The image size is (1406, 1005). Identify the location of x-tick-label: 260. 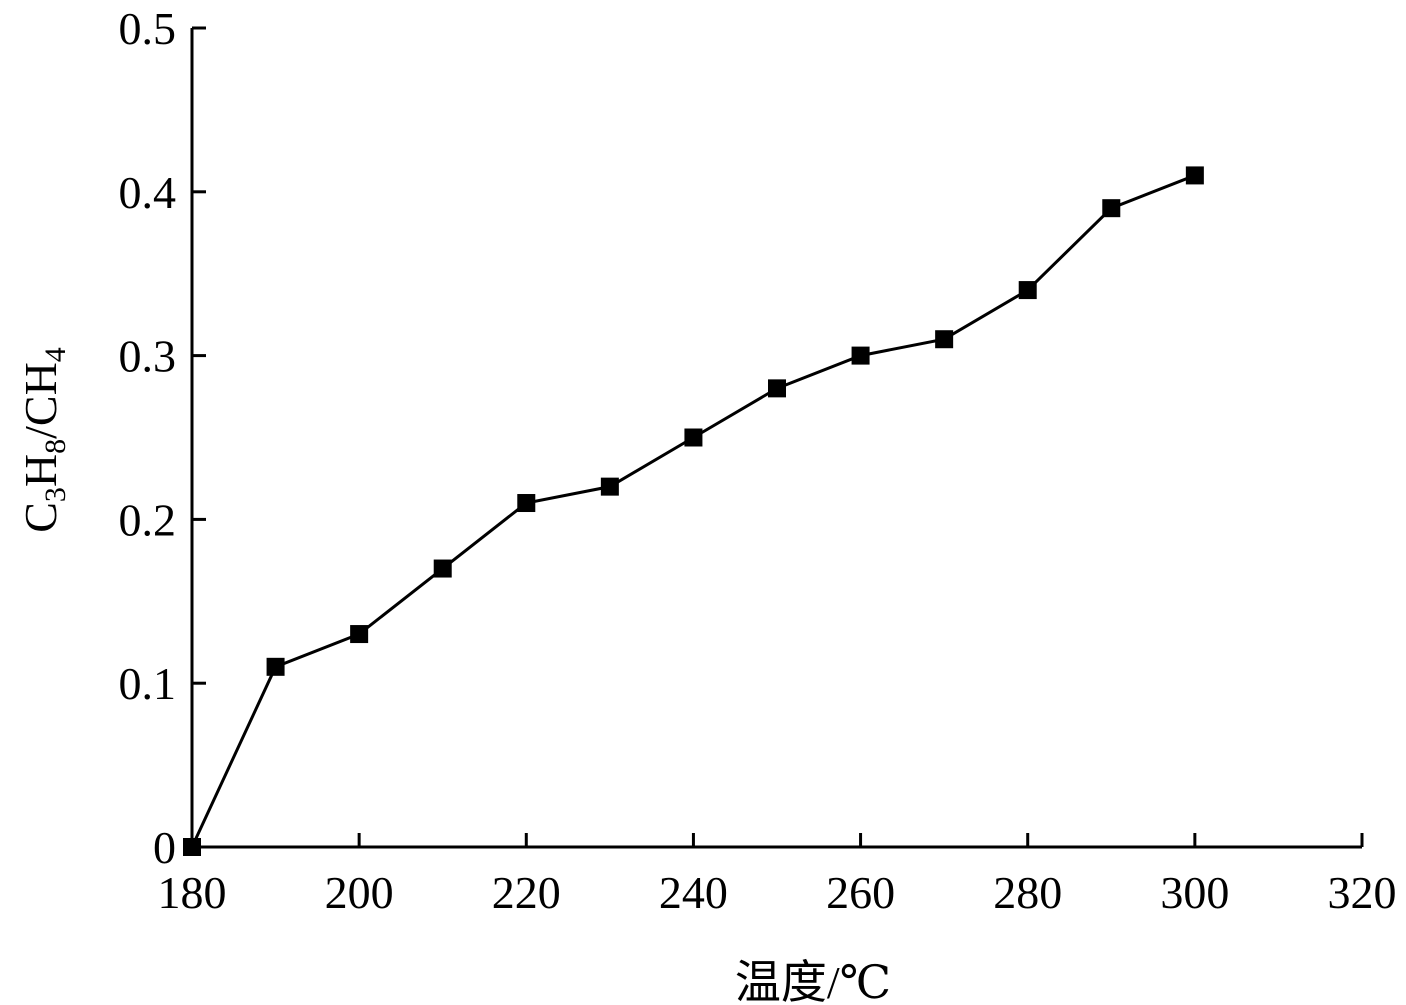
(860, 892).